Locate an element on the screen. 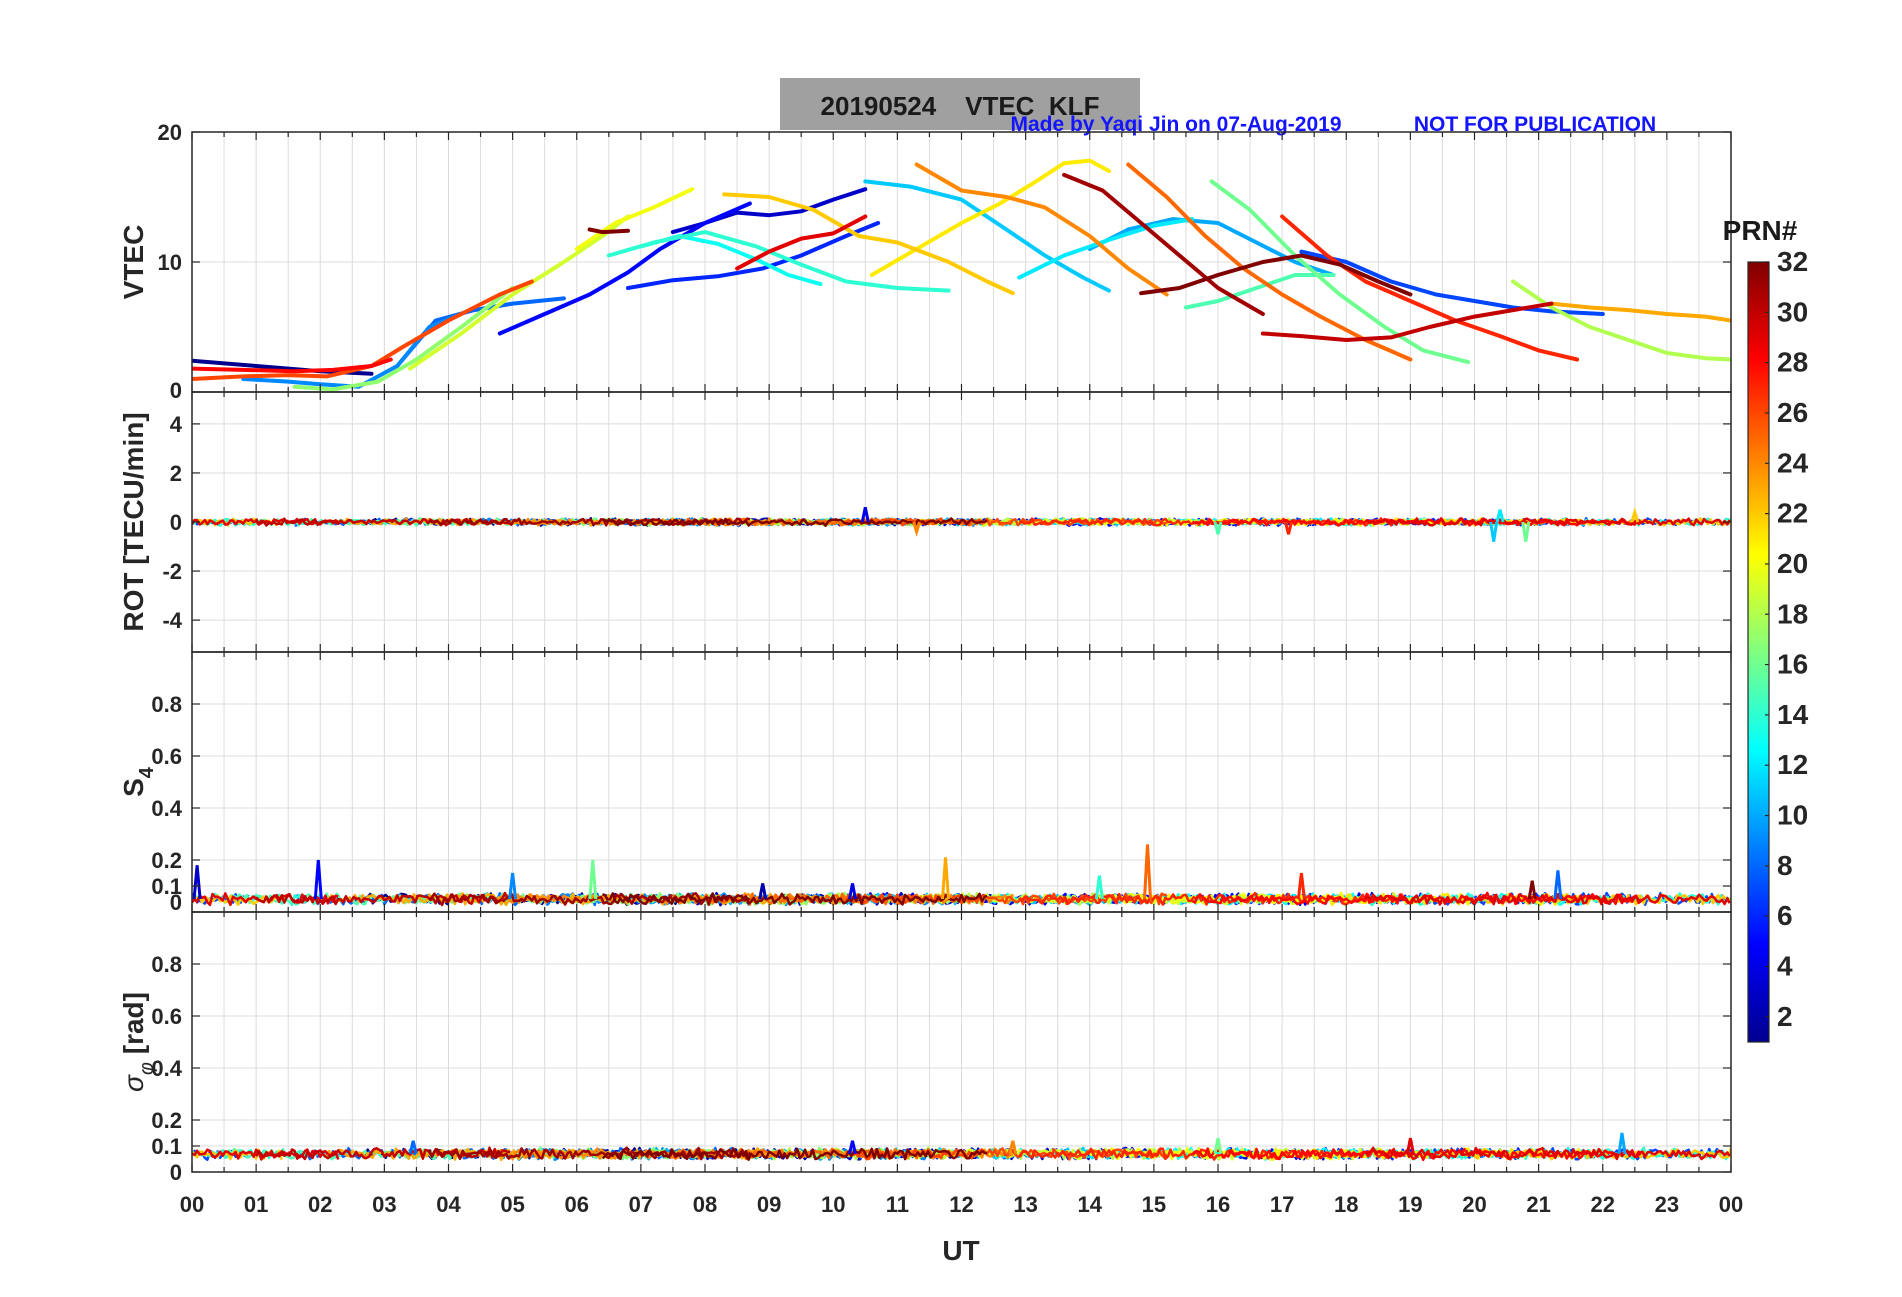 The image size is (1902, 1297). colorbar-tick-label: 22 is located at coordinates (1792, 513).